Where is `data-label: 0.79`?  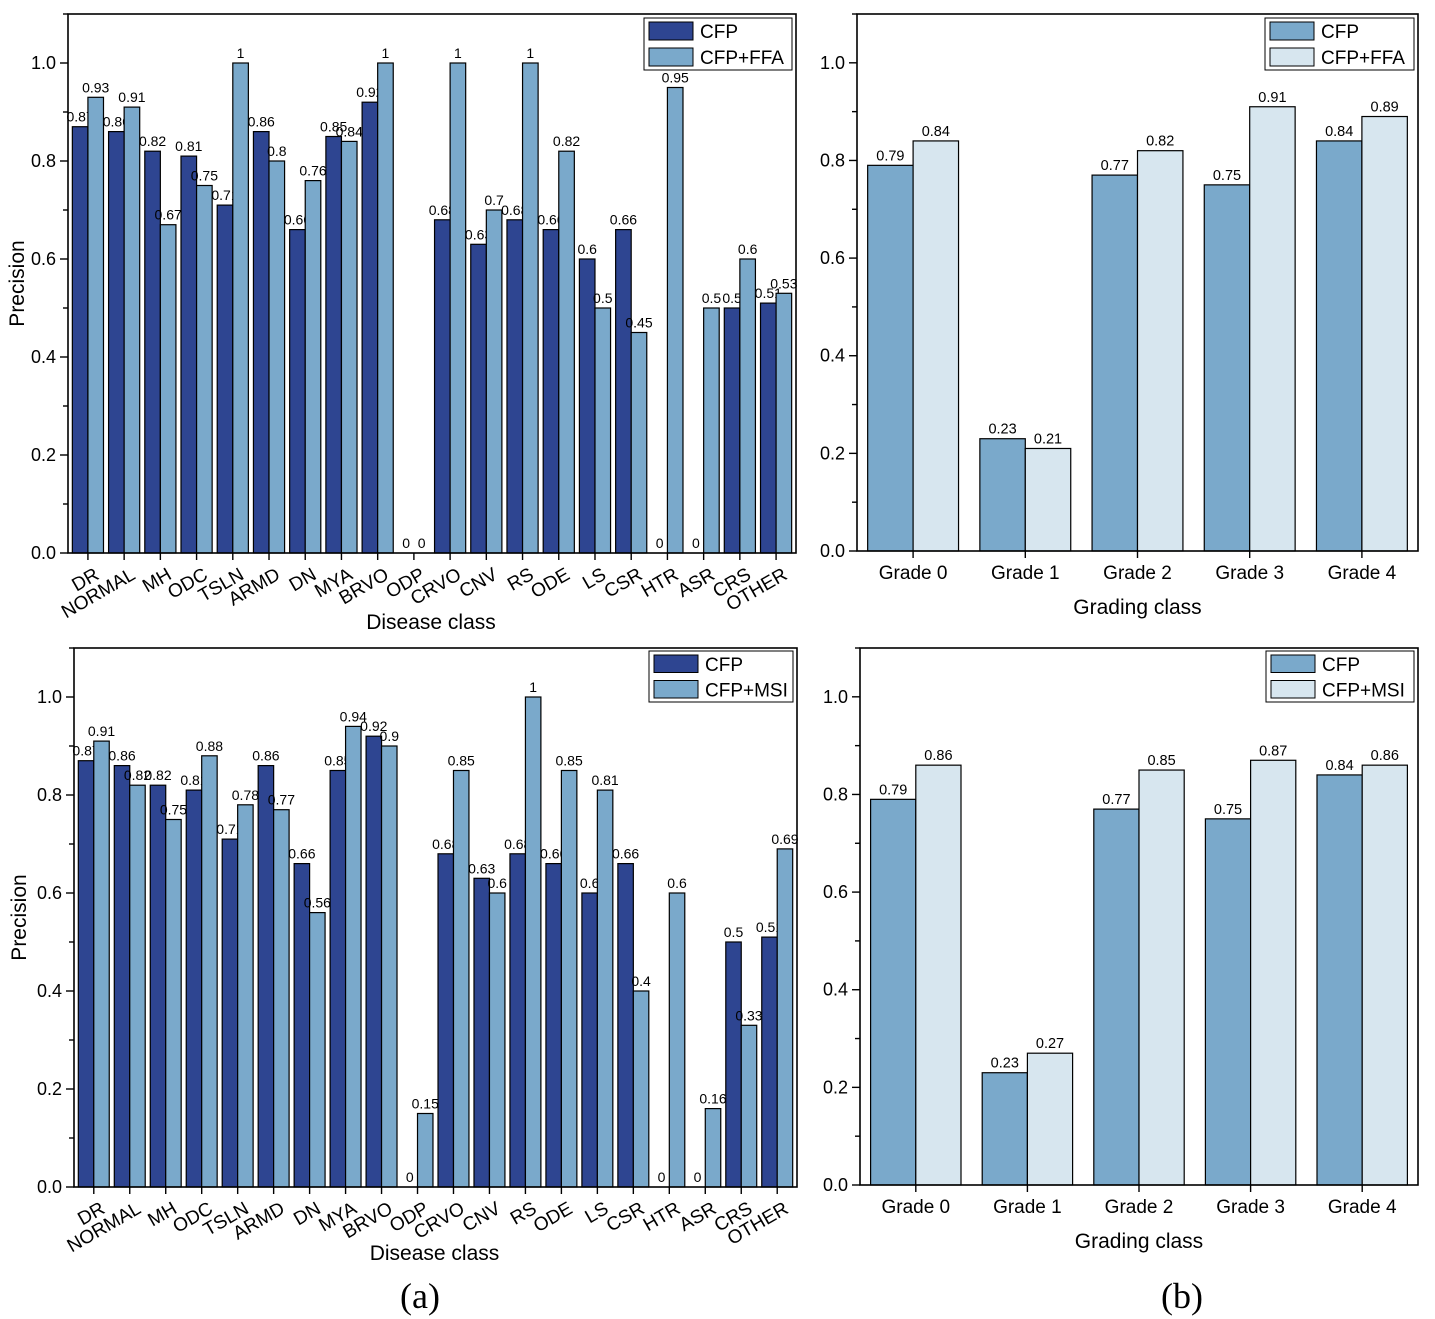
data-label: 0.79 is located at coordinates (893, 790).